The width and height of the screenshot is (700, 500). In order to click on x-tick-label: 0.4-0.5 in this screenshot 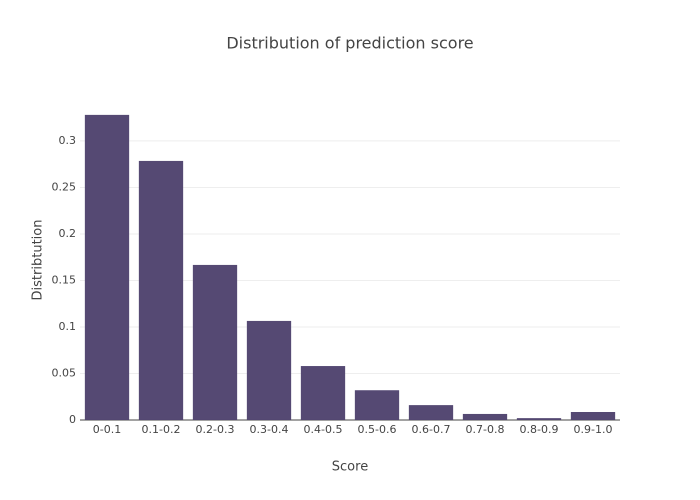, I will do `click(323, 429)`.